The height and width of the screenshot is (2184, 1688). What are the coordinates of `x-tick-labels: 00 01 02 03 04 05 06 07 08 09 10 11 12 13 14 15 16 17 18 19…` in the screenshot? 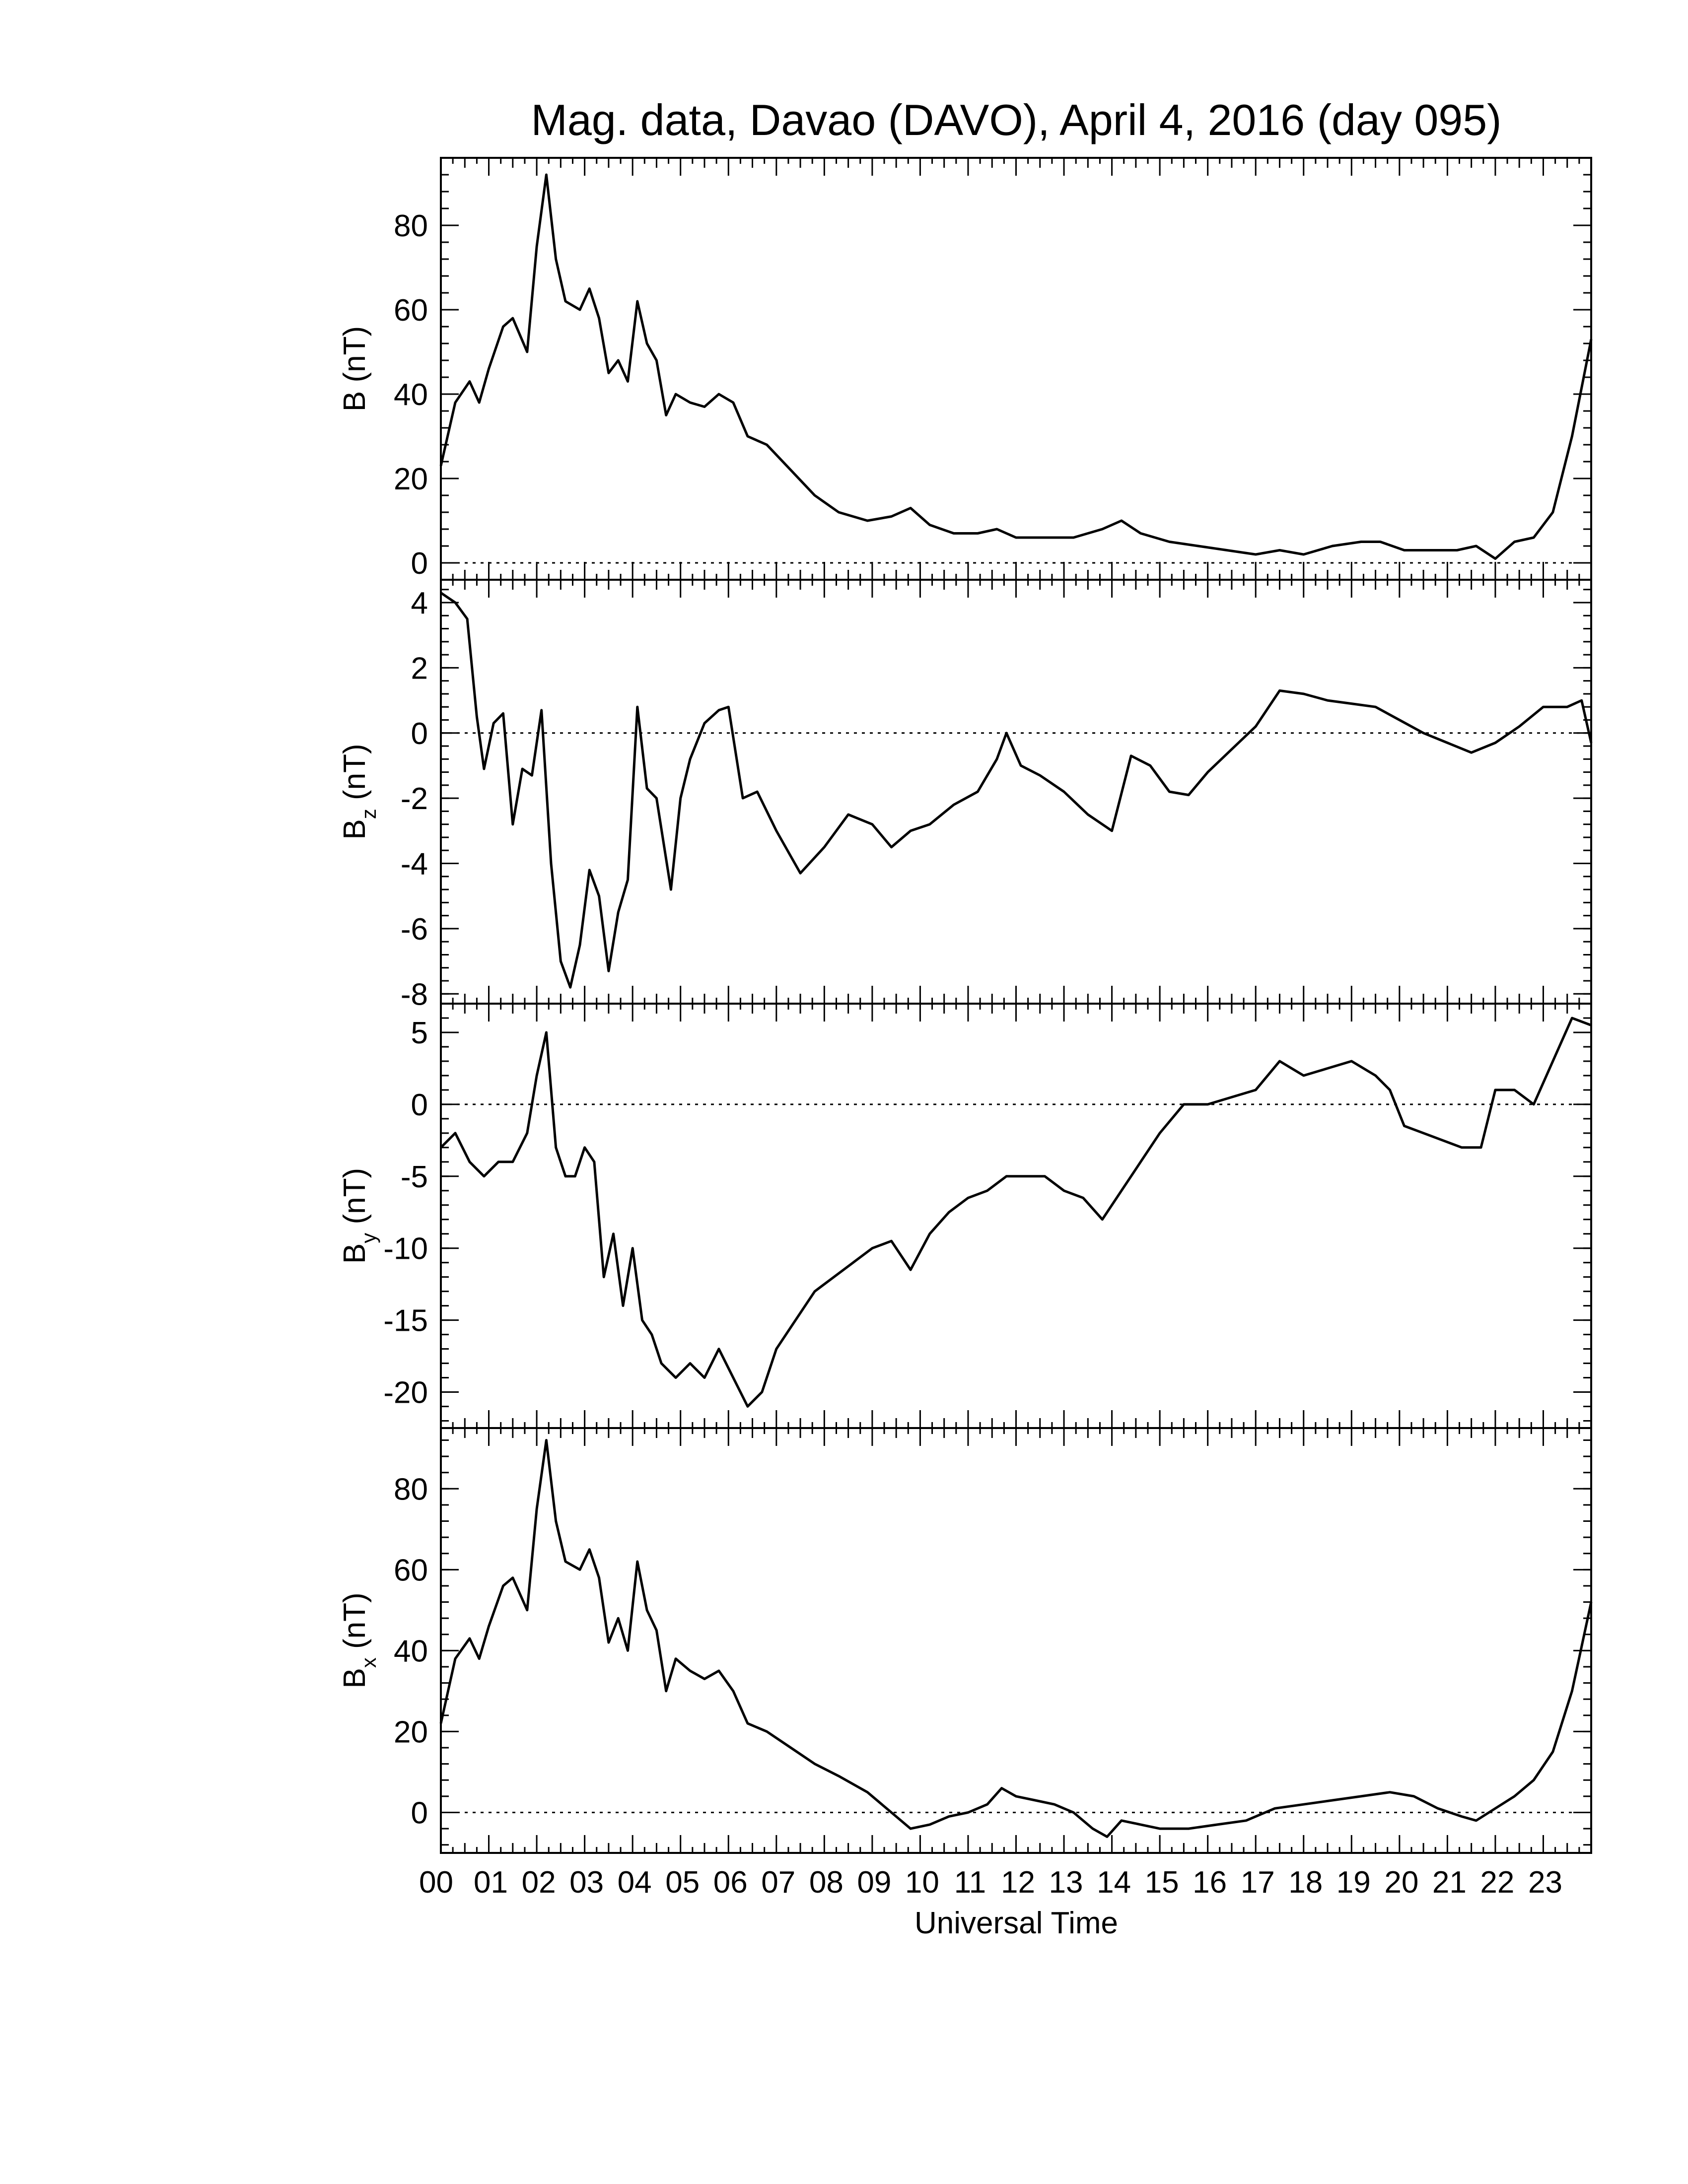 It's located at (990, 1882).